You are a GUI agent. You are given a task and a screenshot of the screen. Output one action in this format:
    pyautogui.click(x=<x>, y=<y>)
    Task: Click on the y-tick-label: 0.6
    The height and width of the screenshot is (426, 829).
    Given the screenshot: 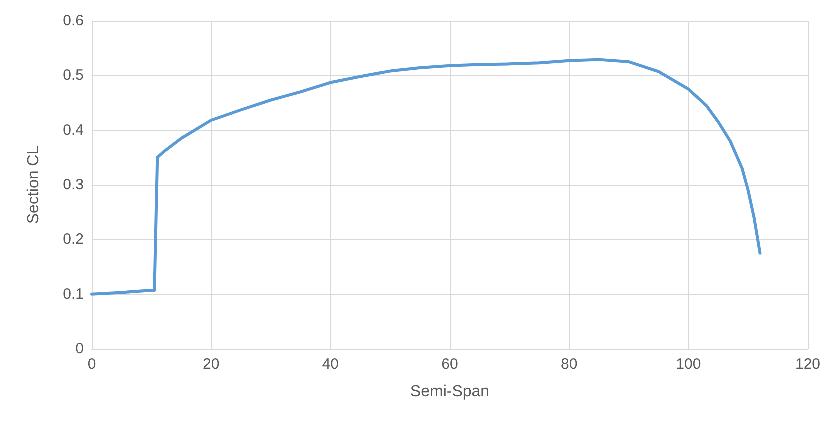 What is the action you would take?
    pyautogui.click(x=73, y=21)
    